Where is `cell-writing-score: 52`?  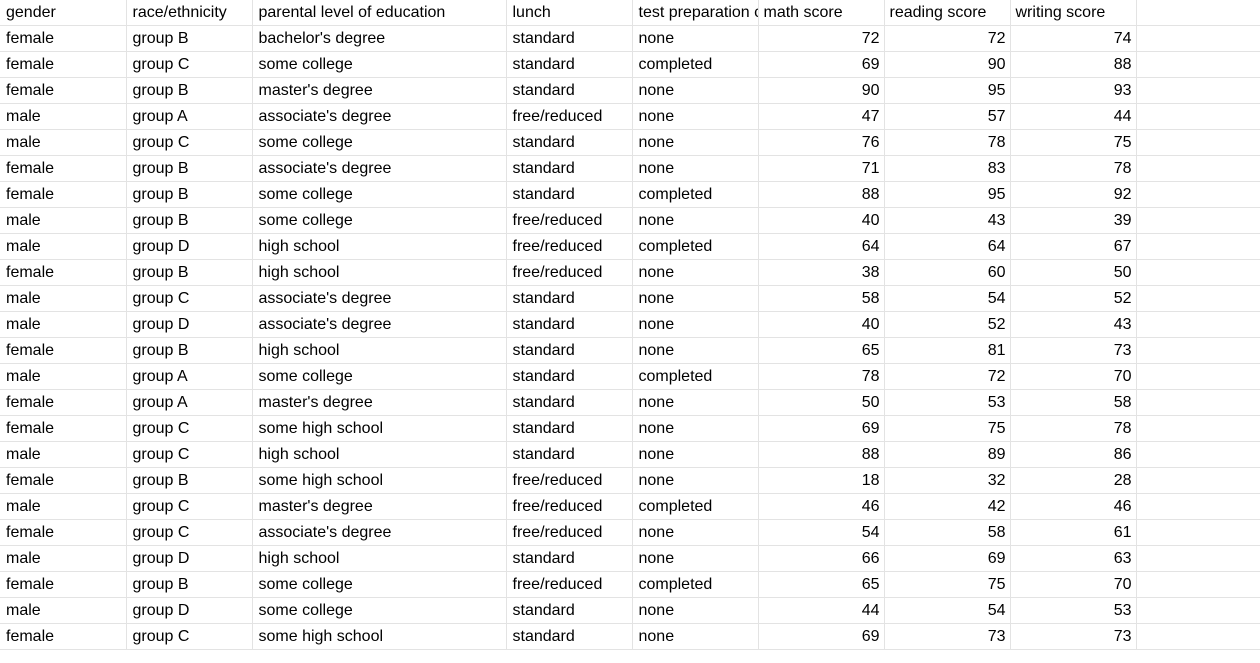
cell-writing-score: 52 is located at coordinates (1073, 298).